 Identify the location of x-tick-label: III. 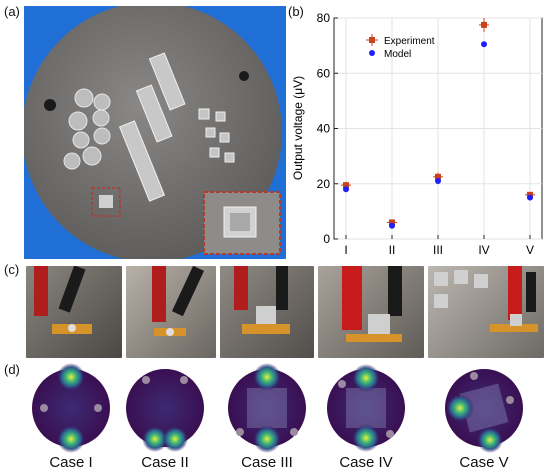
(438, 250).